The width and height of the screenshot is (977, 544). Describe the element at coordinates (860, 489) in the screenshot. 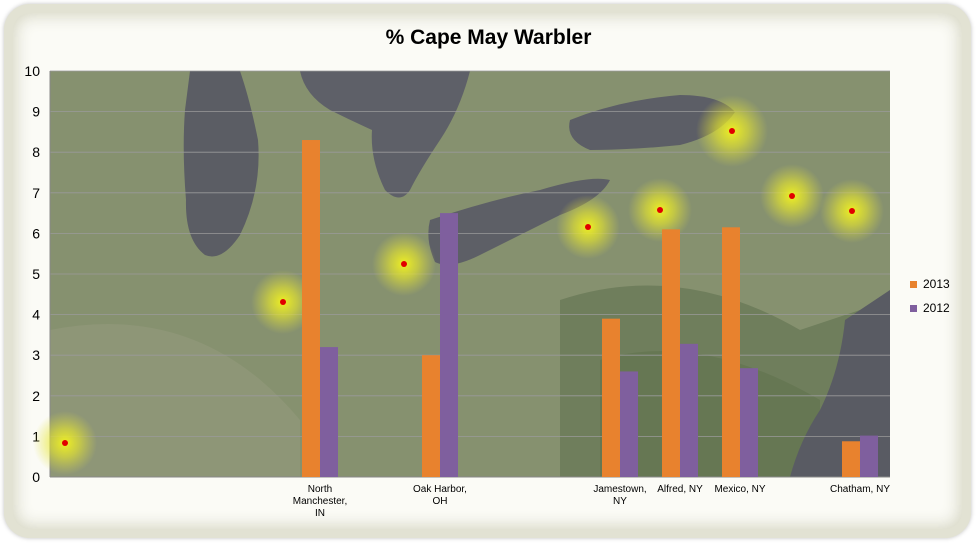

I see `x-tick-label: Chatham, NY` at that location.